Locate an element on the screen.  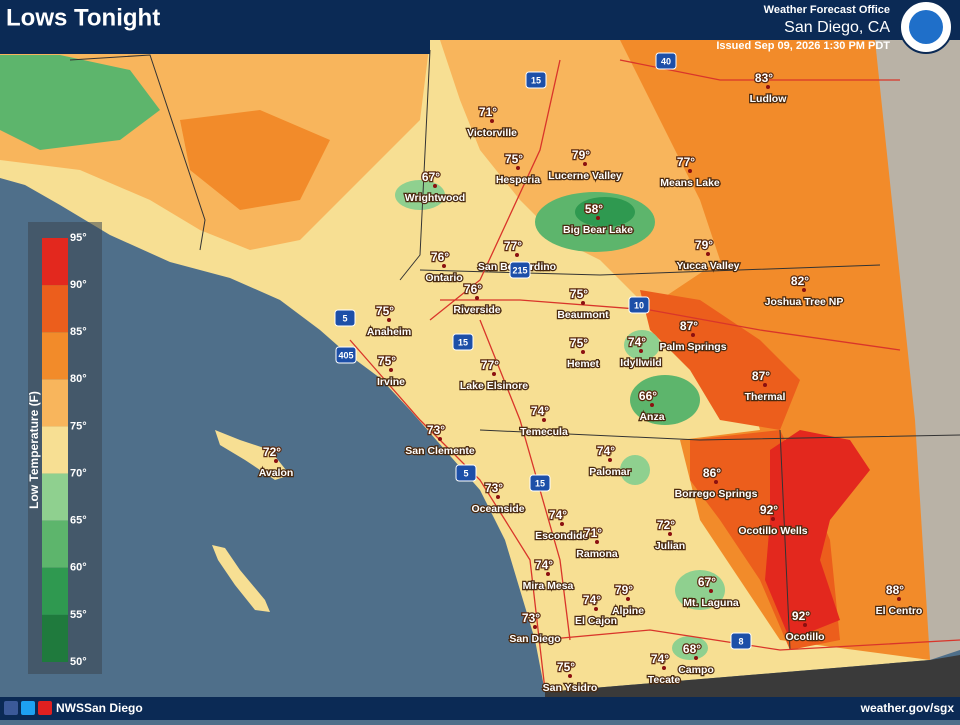
legend: 95° 90° 85° 80° 75° 70° 65° 60° 55° 50° is located at coordinates (64, 450).